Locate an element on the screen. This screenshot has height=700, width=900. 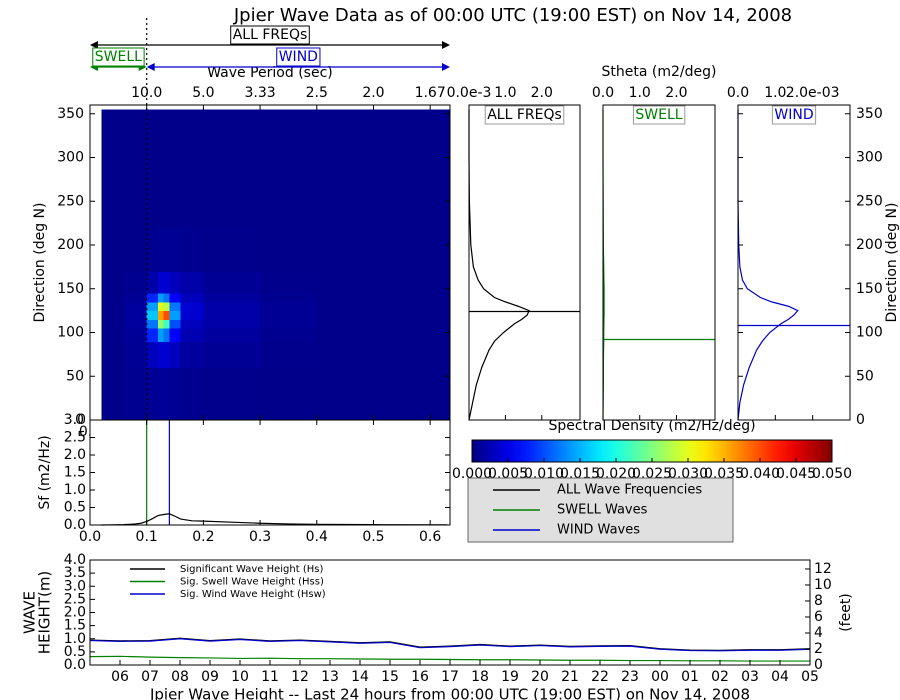
legend-label: SWELL Waves is located at coordinates (602, 510).